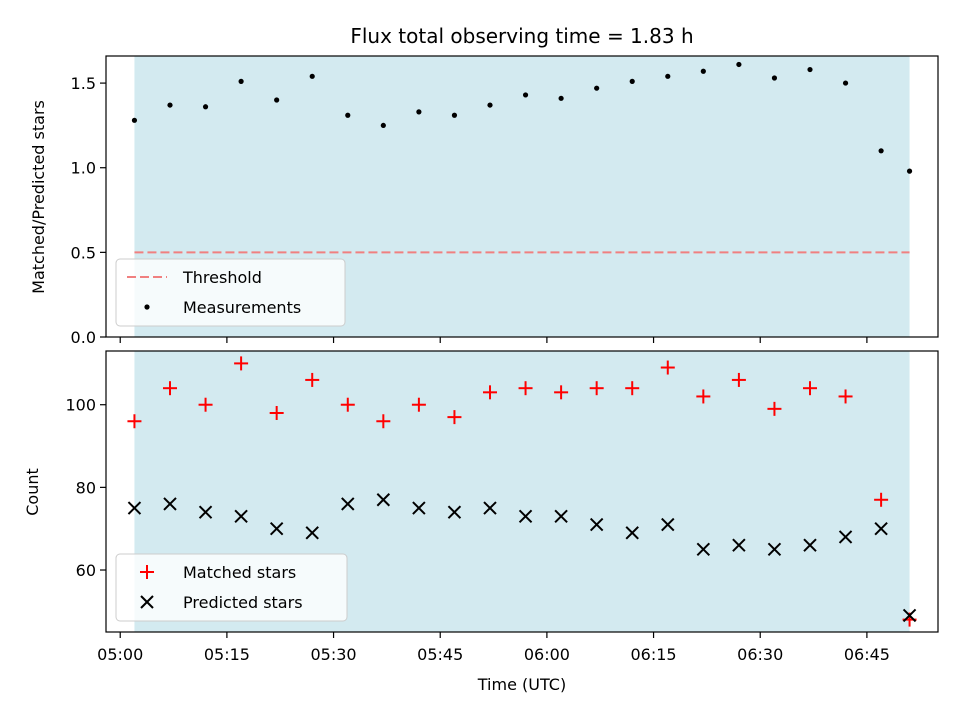 This screenshot has width=960, height=720. Describe the element at coordinates (867, 654) in the screenshot. I see `x-tick-label: 06:45` at that location.